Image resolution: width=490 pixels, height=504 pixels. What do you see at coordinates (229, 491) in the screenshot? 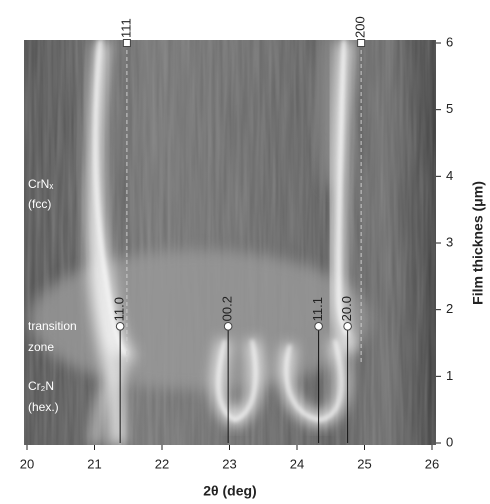
I see `x-axis-title: 2θ (deg)` at bounding box center [229, 491].